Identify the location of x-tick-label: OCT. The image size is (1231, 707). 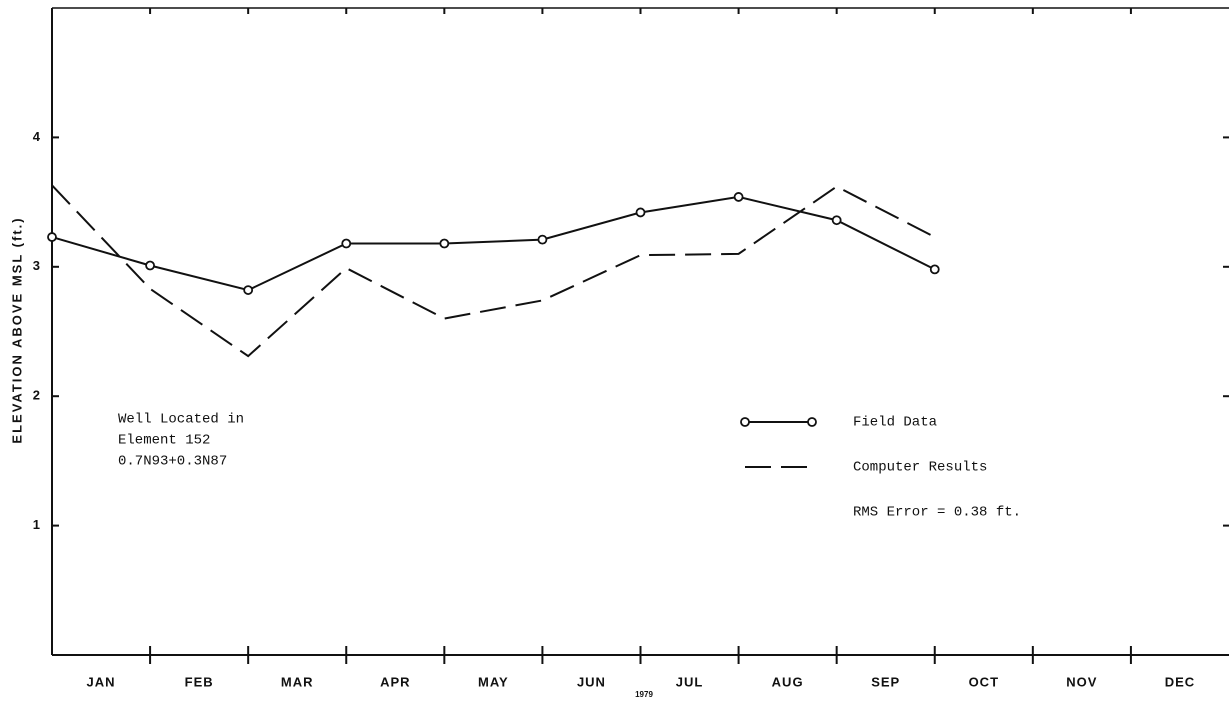
(984, 681).